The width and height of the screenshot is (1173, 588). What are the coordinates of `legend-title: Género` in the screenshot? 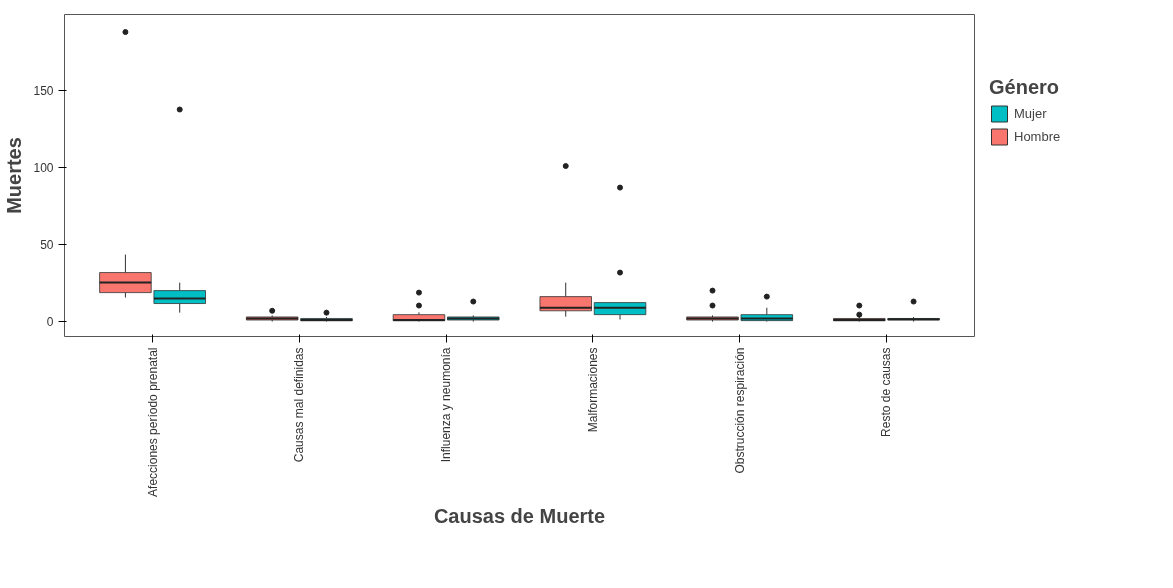 It's located at (1025, 86).